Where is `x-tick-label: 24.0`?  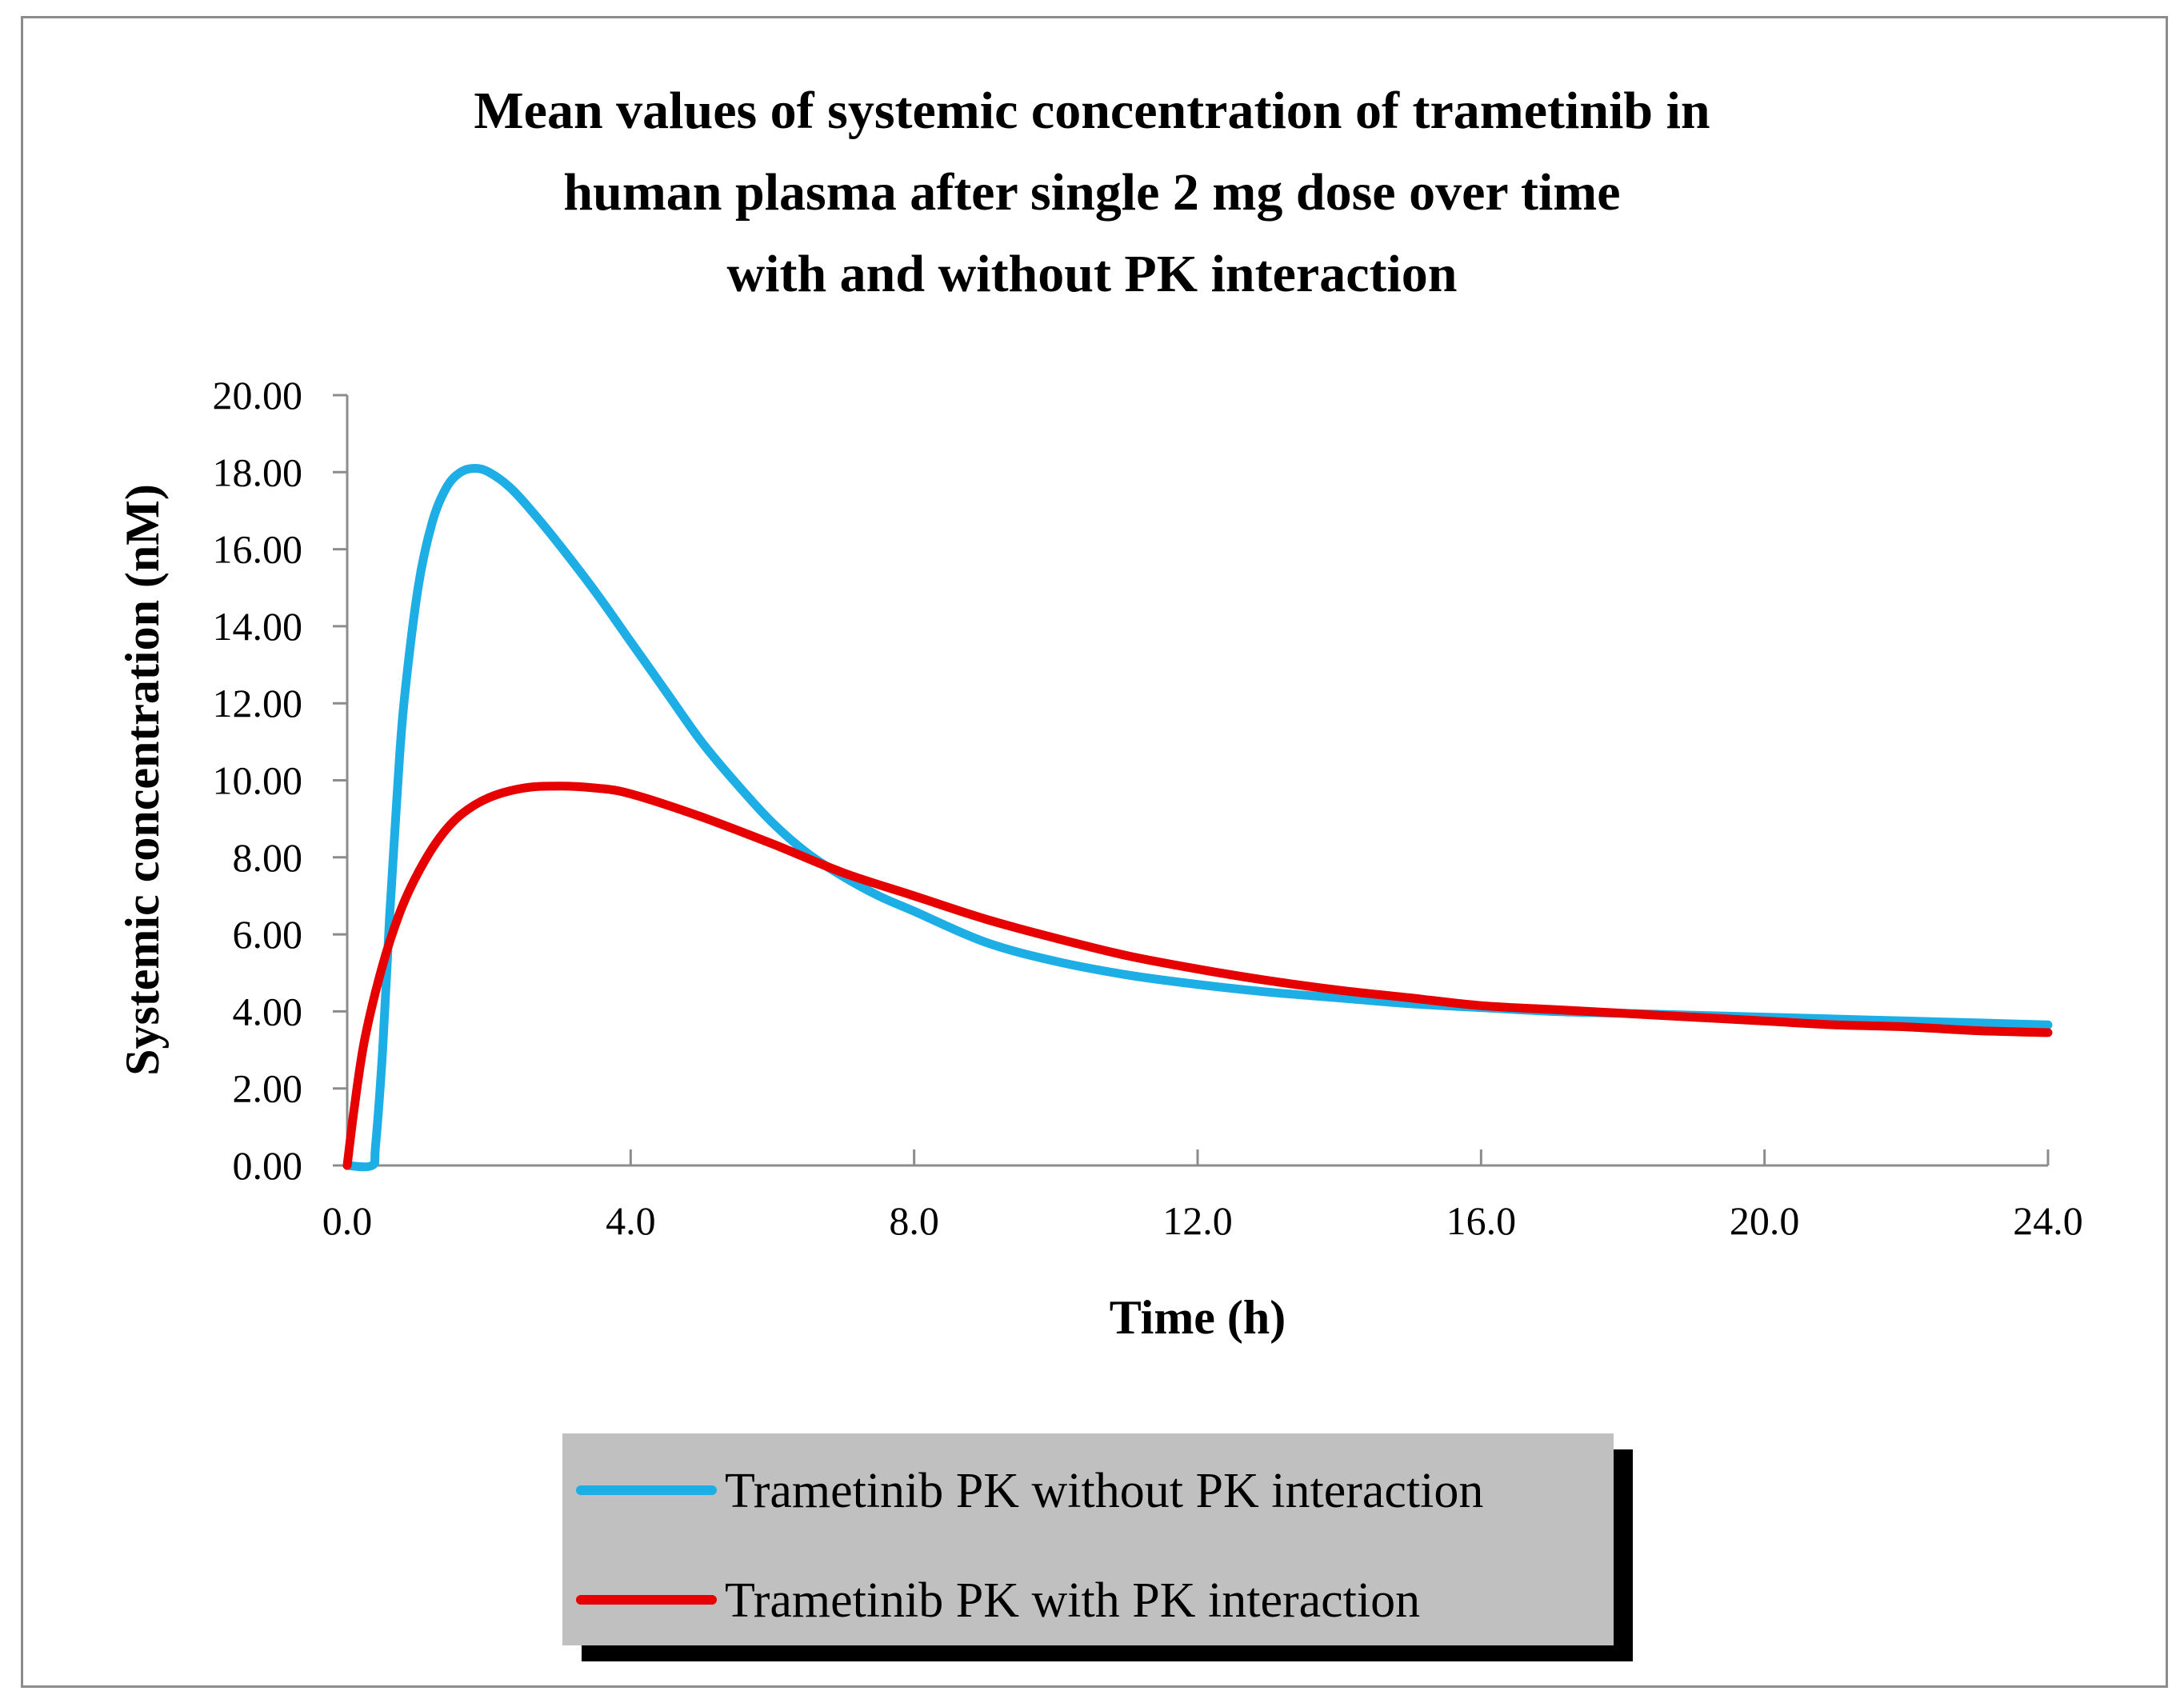
x-tick-label: 24.0 is located at coordinates (2048, 1220).